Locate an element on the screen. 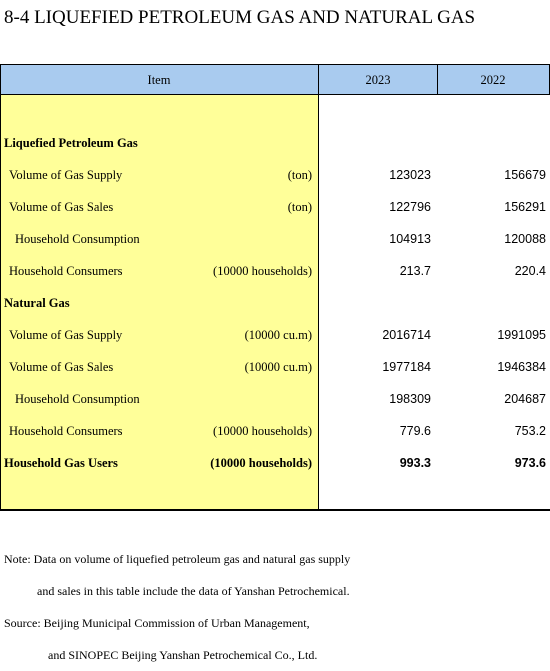 This screenshot has width=550, height=671. cell-value: 204687 is located at coordinates (525, 398).